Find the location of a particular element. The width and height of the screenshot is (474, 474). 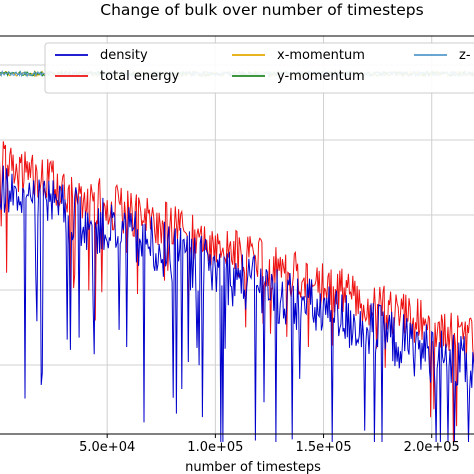

x-tick-label: 1.0e+05 is located at coordinates (215, 447).